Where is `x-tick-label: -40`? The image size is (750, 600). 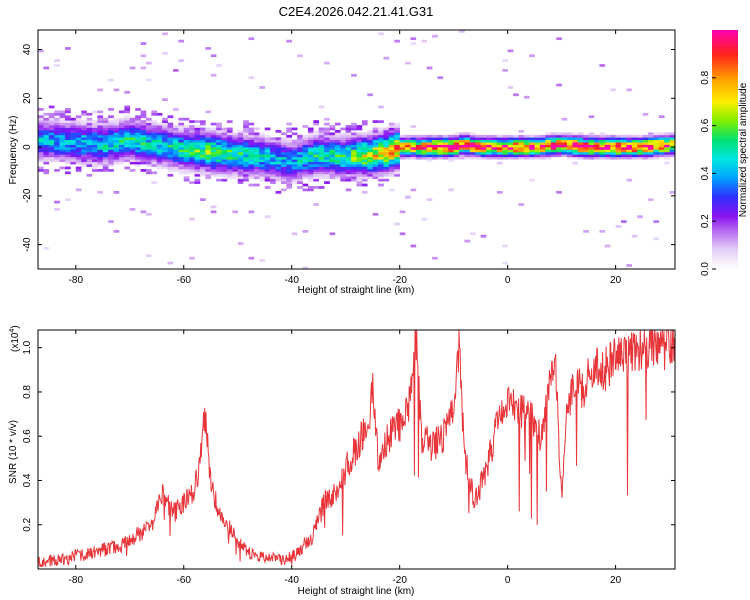 x-tick-label: -40 is located at coordinates (291, 280).